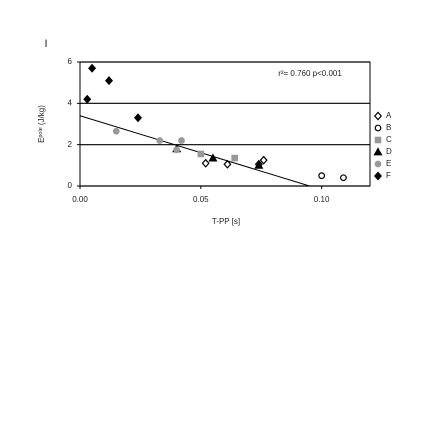  I want to click on y-tick-label: 2, so click(70, 144).